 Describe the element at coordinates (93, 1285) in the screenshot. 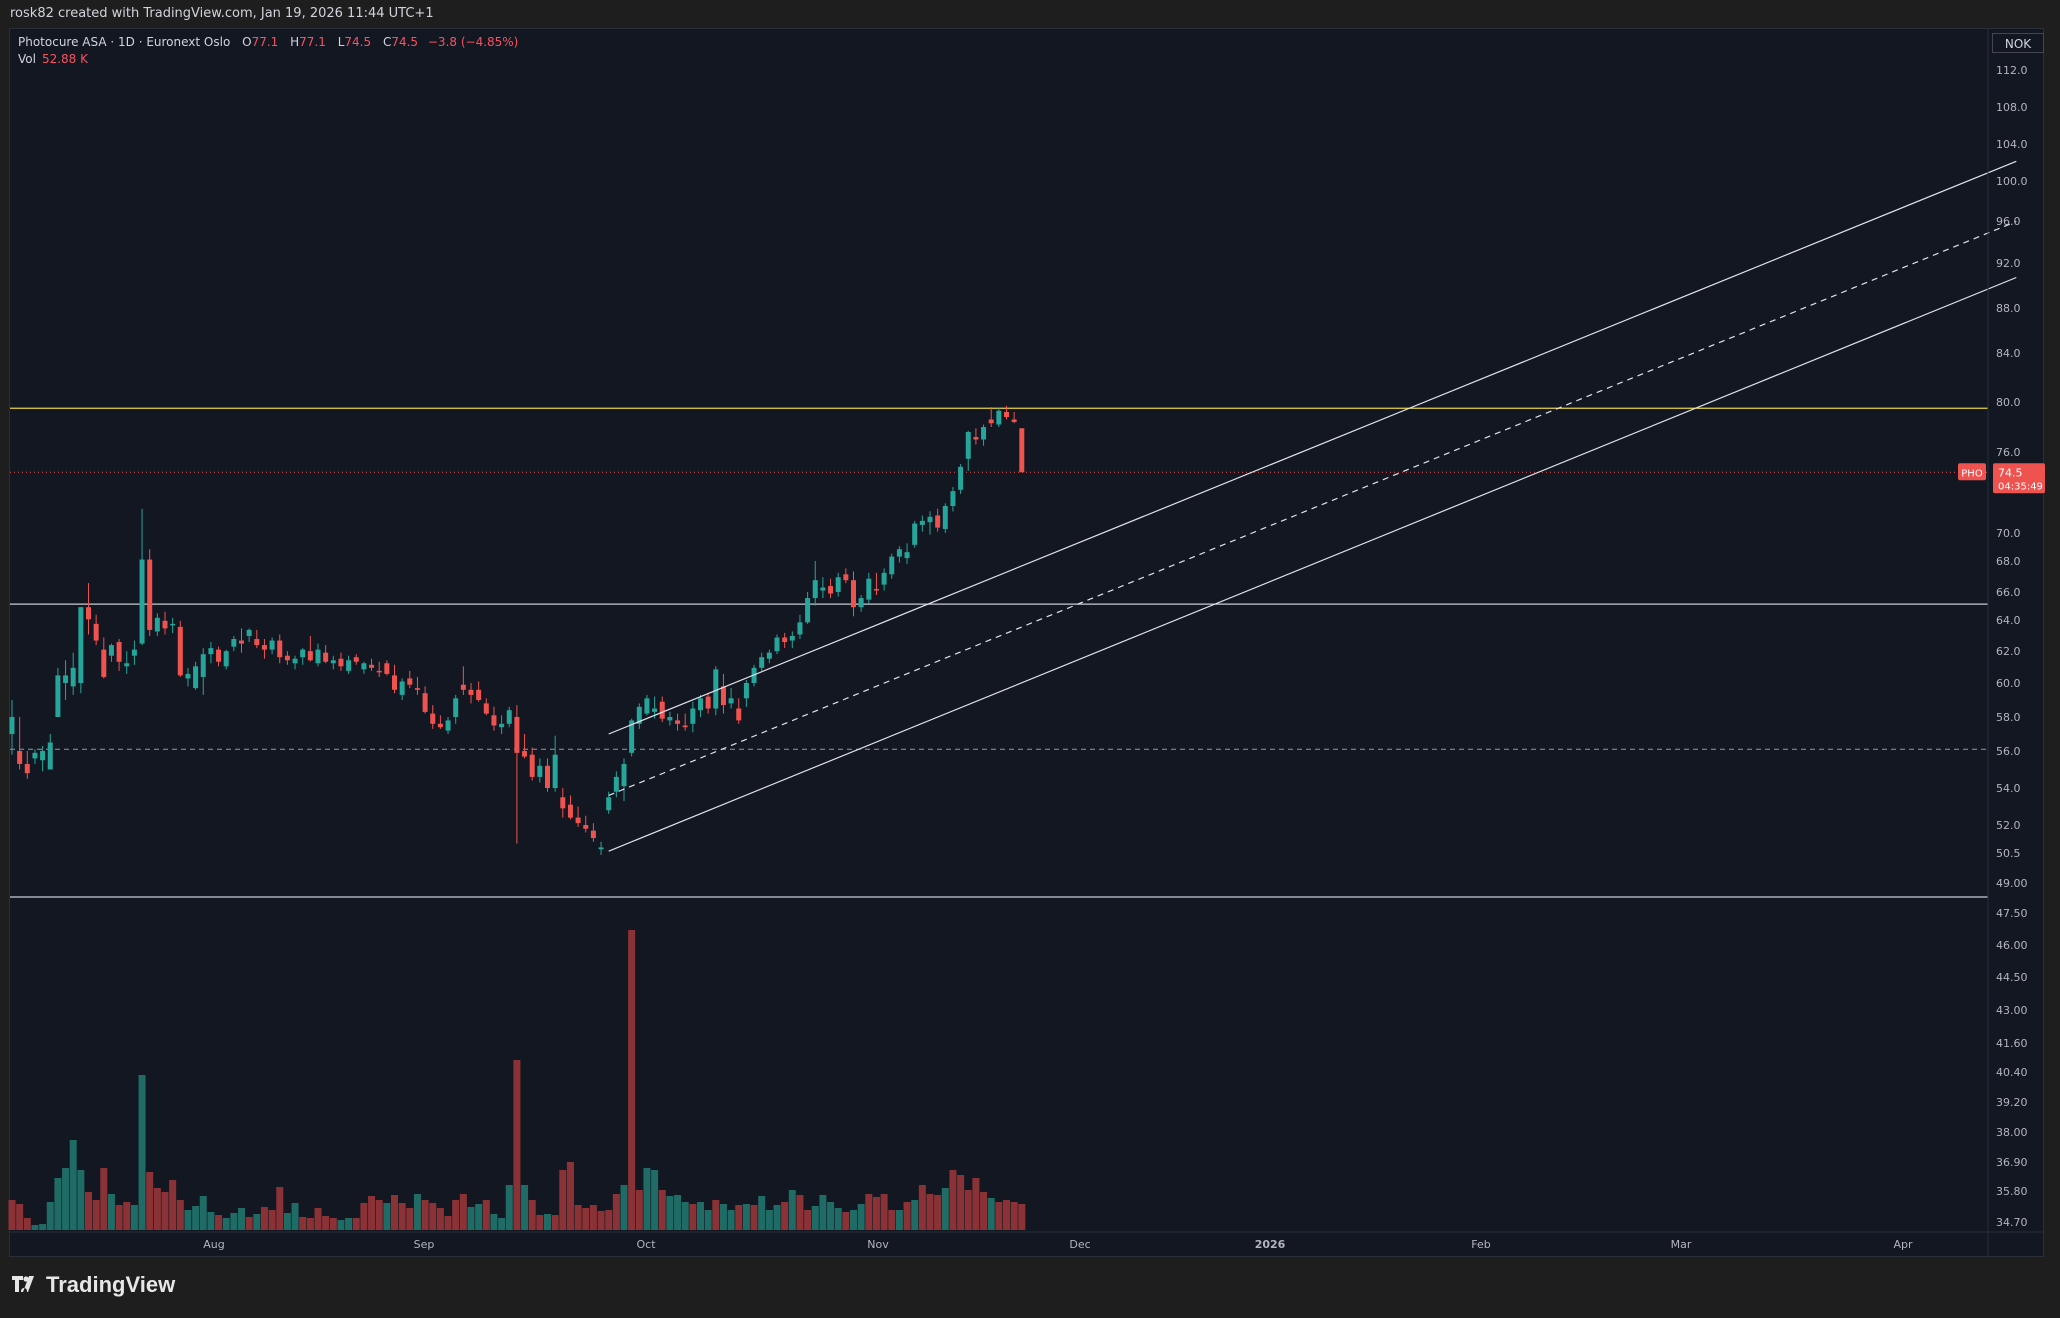

I see `tradingview-logo: TradingView` at that location.